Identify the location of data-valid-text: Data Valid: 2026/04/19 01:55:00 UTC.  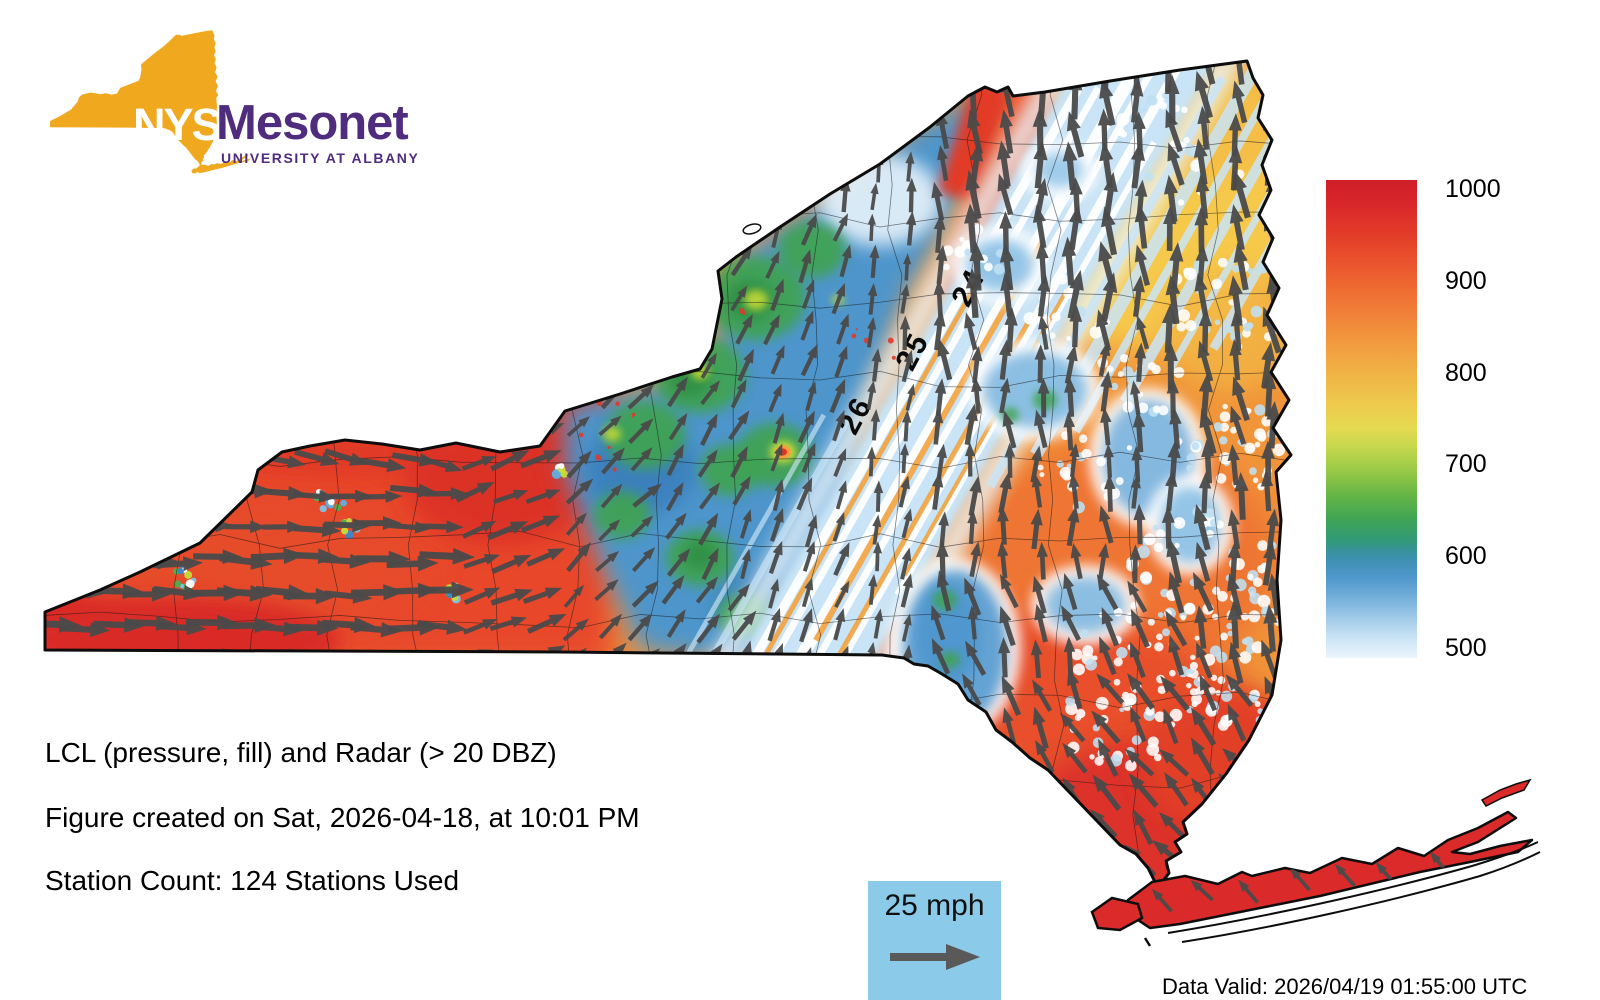
(1345, 986).